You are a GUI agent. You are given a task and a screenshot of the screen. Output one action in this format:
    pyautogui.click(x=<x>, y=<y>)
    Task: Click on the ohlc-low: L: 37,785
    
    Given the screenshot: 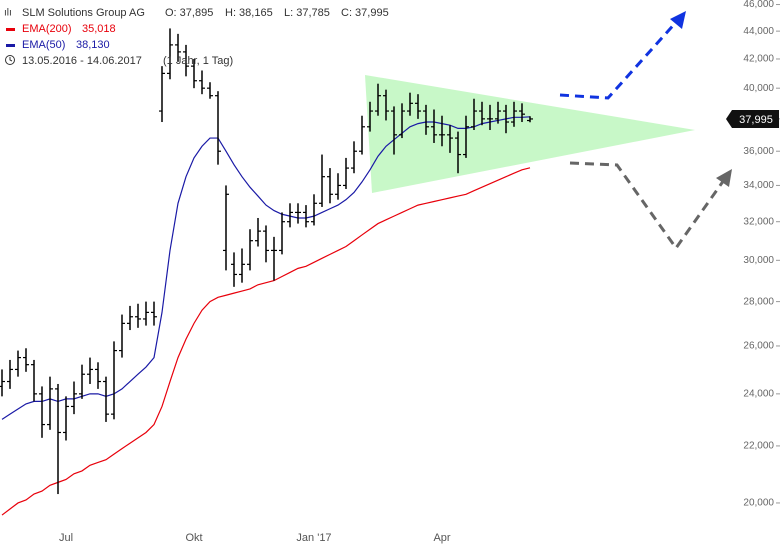 What is the action you would take?
    pyautogui.click(x=307, y=13)
    